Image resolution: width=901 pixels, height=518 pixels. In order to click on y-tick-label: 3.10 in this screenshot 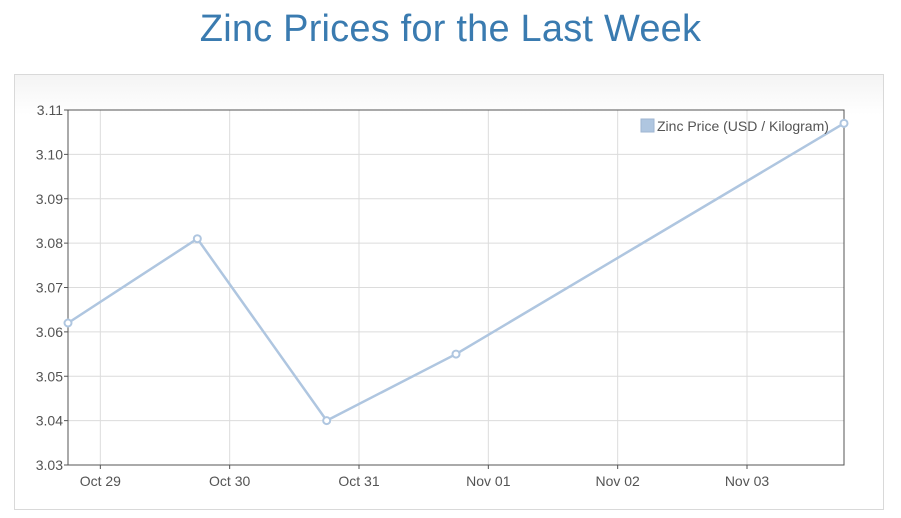, I will do `click(49, 154)`.